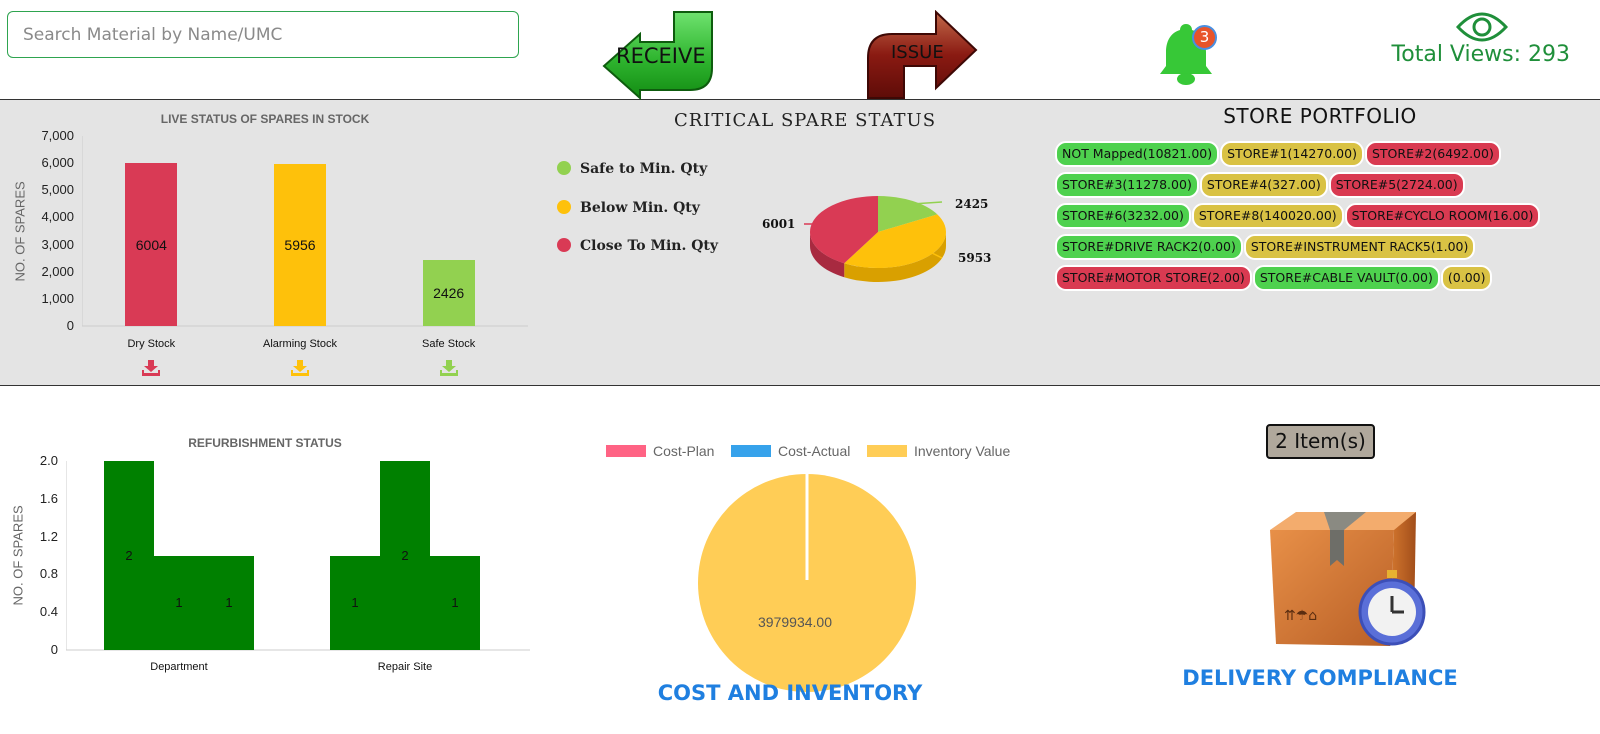 Image resolution: width=1600 pixels, height=734 pixels. Describe the element at coordinates (814, 451) in the screenshot. I see `legend-cost-actual-label: Cost-Actual` at that location.